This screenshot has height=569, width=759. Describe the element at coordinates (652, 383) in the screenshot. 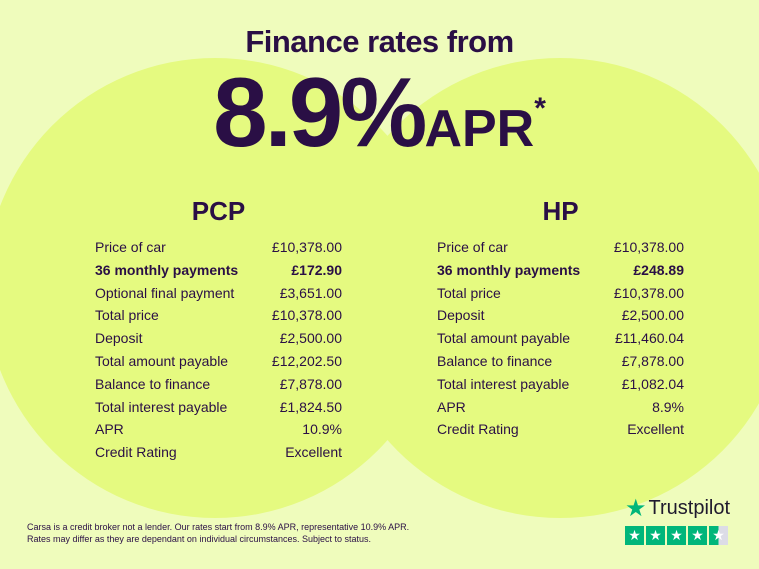

I see `row-value: £1,082.04` at that location.